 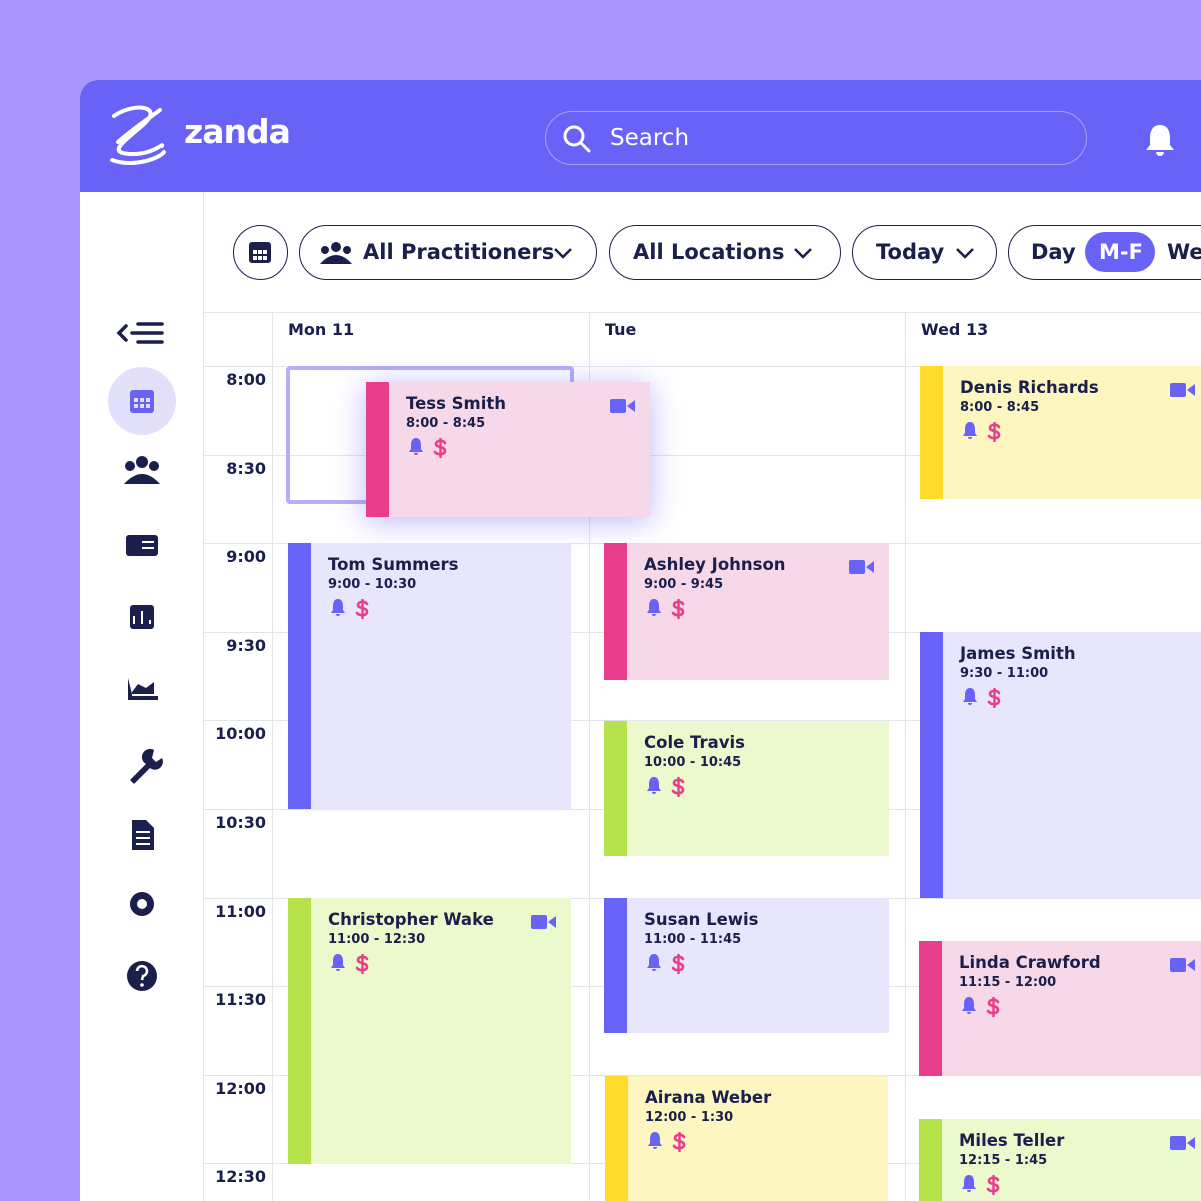 What do you see at coordinates (1004, 673) in the screenshot?
I see `appointment-time: 9:30 - 11:00` at bounding box center [1004, 673].